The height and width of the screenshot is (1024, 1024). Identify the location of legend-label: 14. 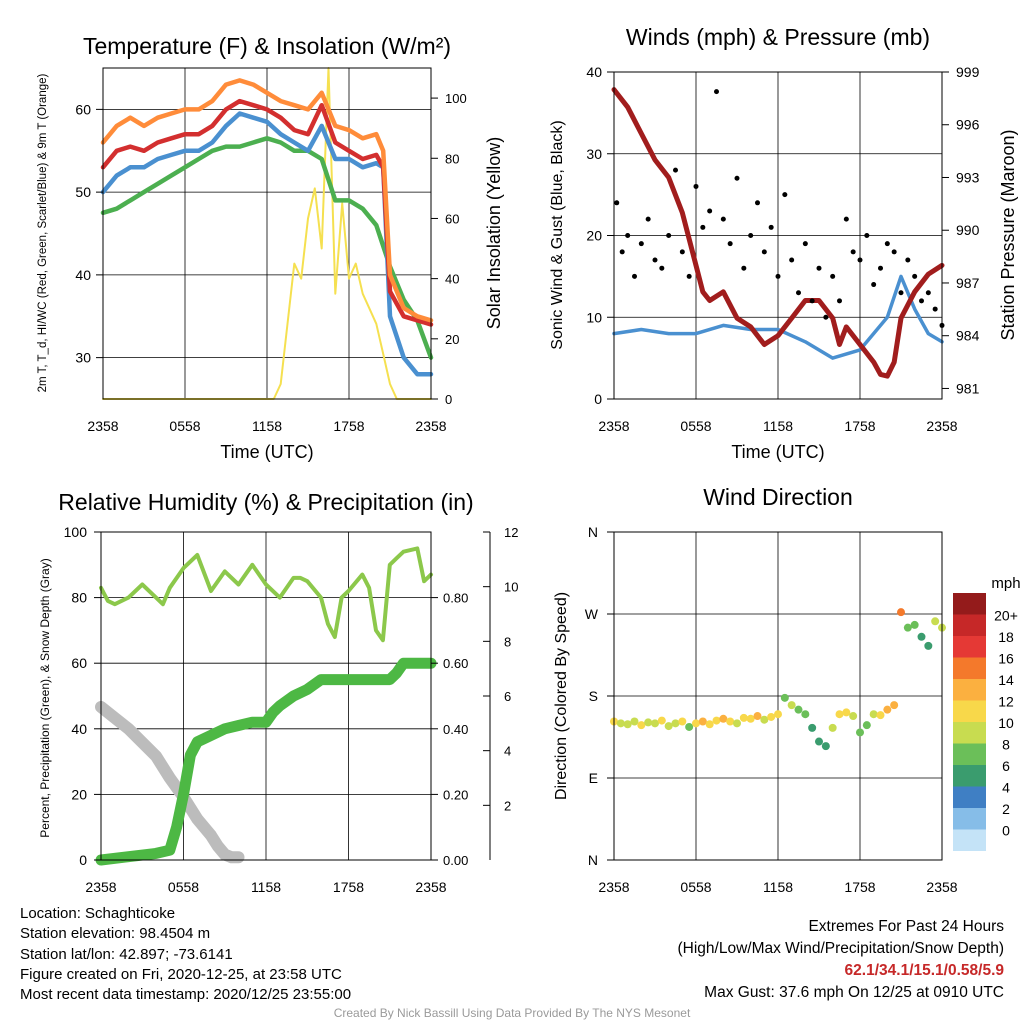
(1006, 680).